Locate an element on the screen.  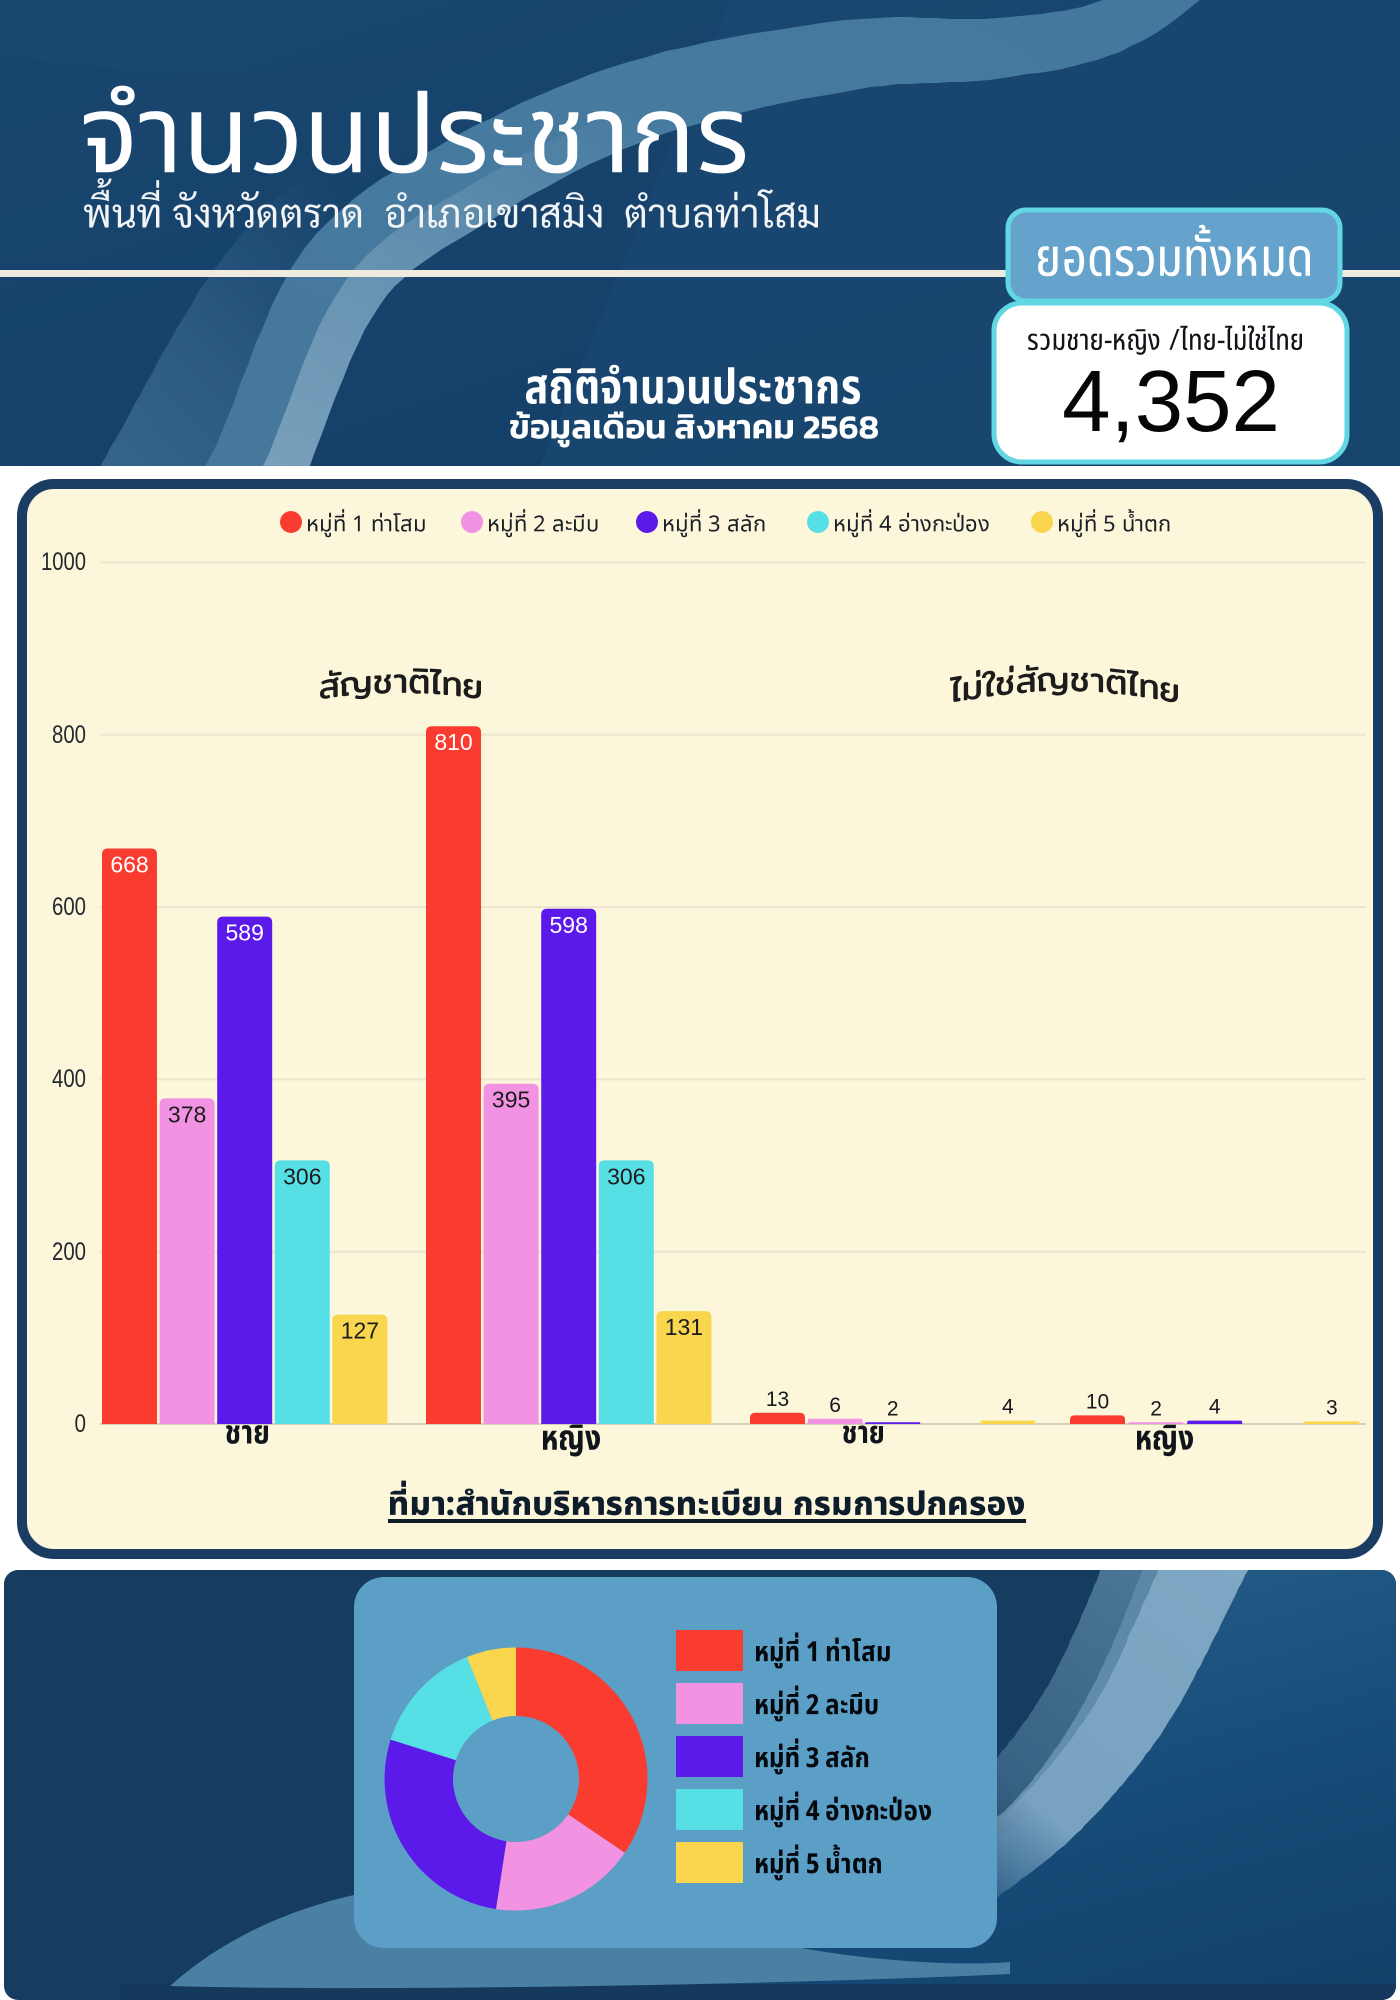
svg-text: 13 is located at coordinates (777, 1399).